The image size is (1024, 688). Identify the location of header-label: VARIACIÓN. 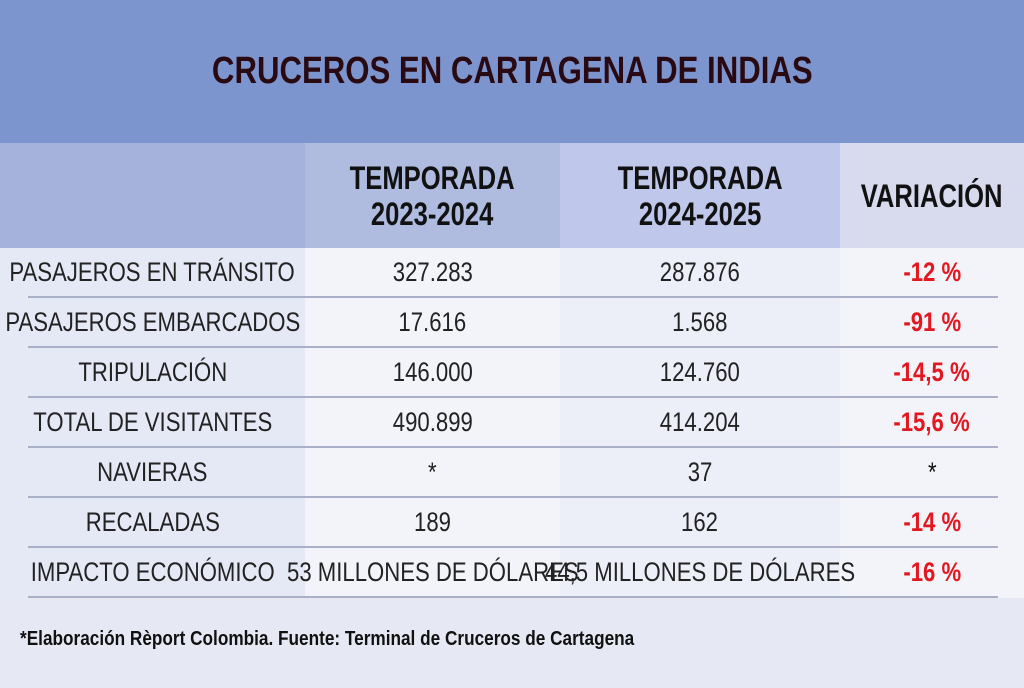
(932, 195).